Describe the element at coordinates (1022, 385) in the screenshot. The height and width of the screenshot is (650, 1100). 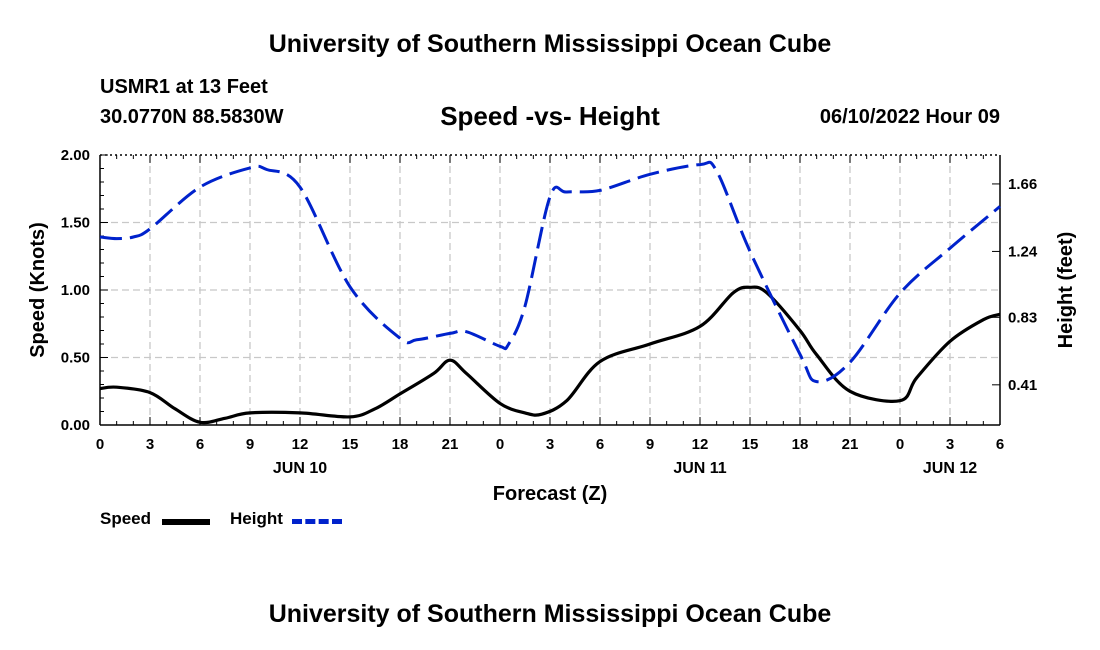
I see `y2-tick-label: 0.41` at that location.